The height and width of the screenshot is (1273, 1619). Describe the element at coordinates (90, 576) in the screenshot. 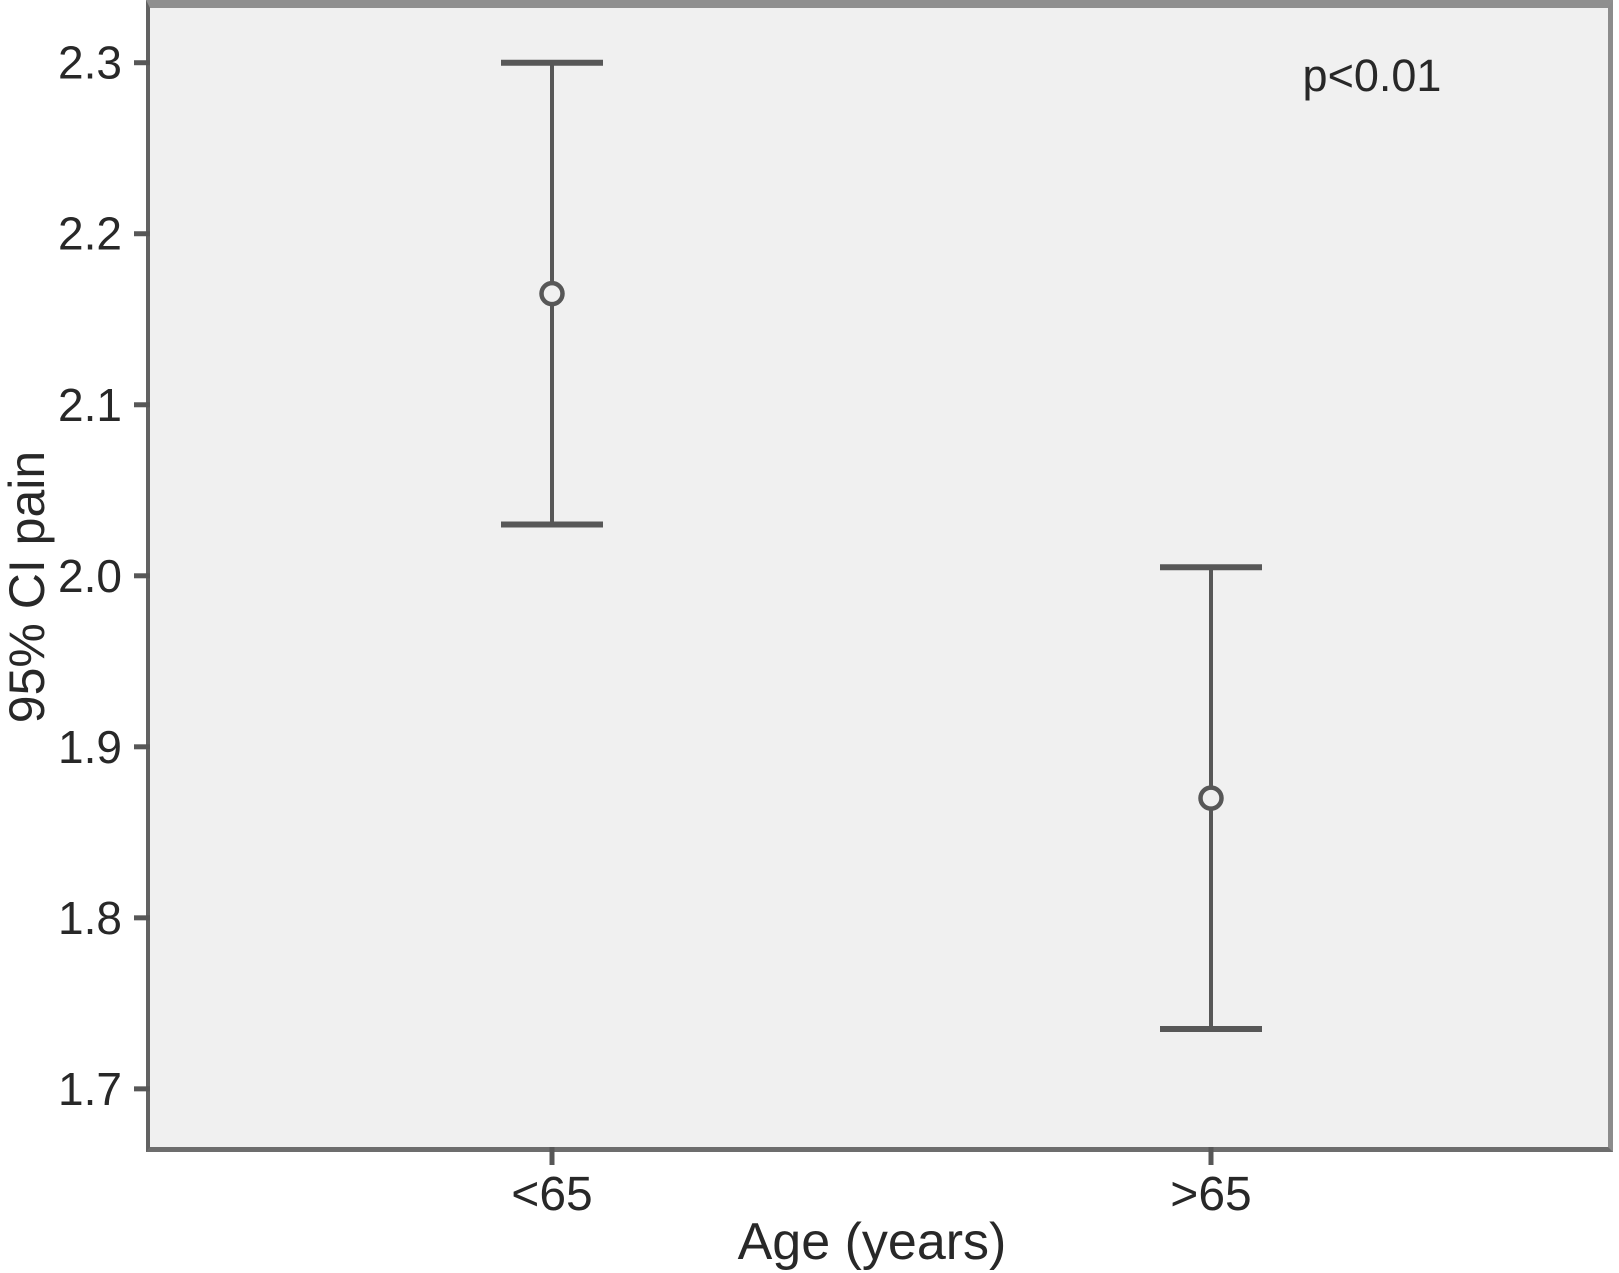

I see `y-tick-label: 2.0` at that location.